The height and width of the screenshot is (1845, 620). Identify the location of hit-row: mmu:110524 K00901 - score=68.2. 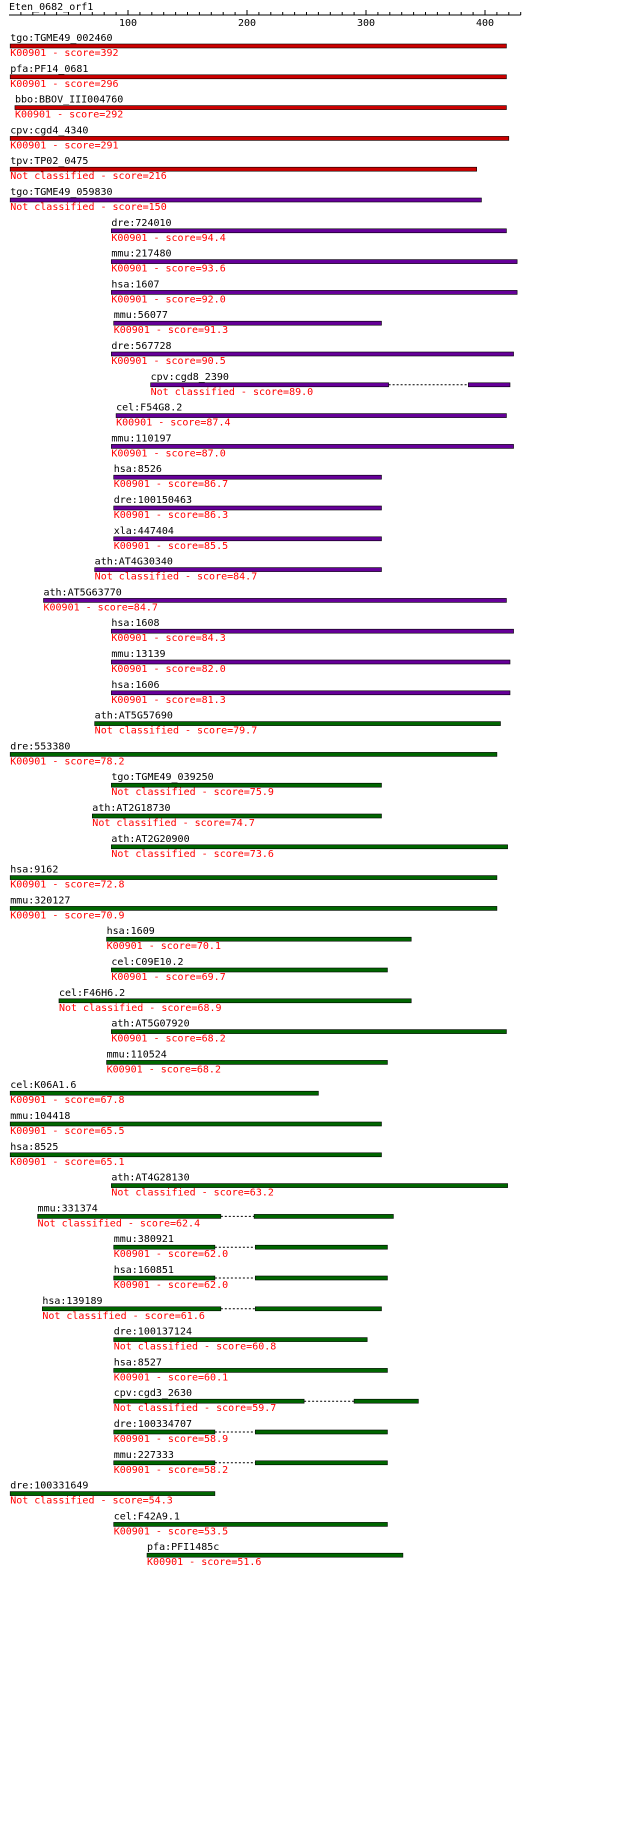
(247, 1062).